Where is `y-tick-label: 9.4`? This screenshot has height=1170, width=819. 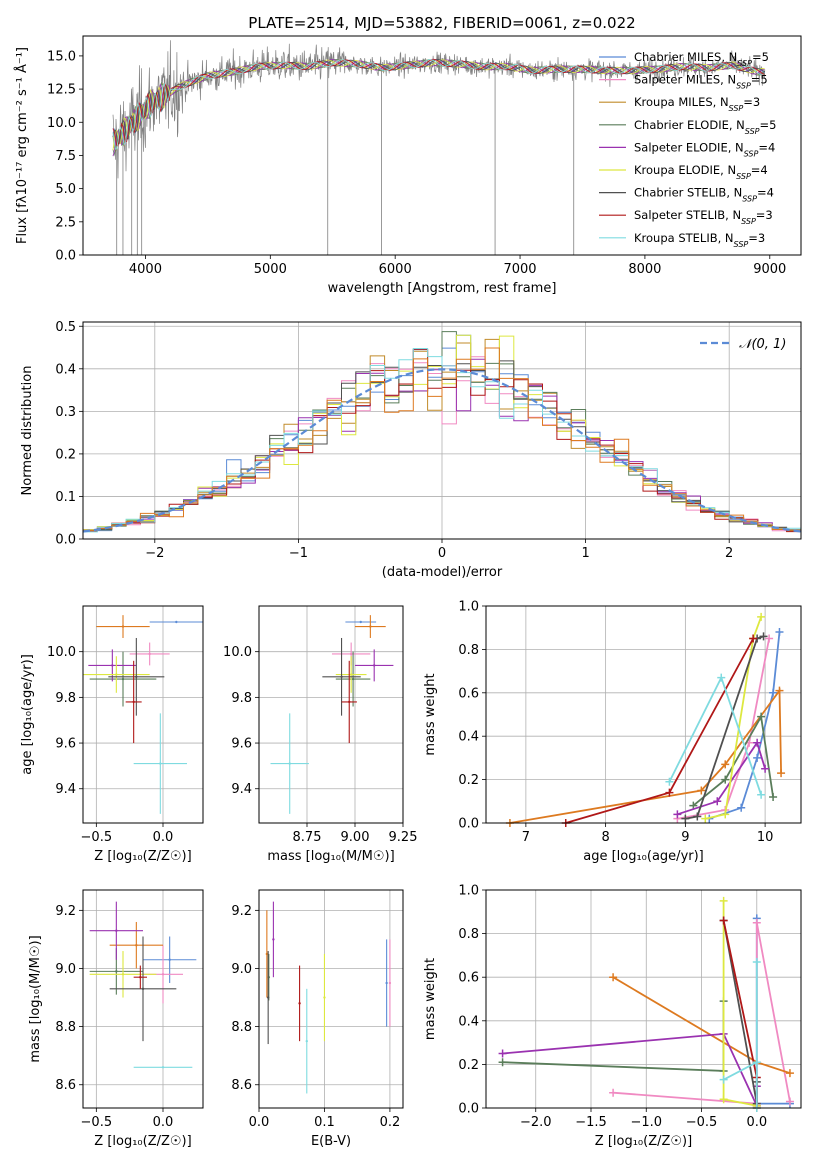
y-tick-label: 9.4 is located at coordinates (241, 789).